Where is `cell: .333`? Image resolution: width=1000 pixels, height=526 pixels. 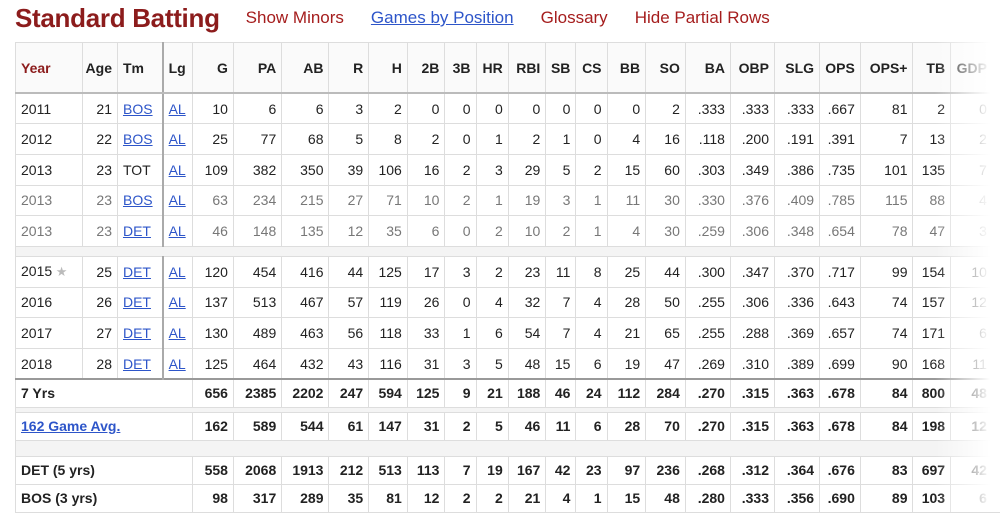
cell: .333 is located at coordinates (797, 108).